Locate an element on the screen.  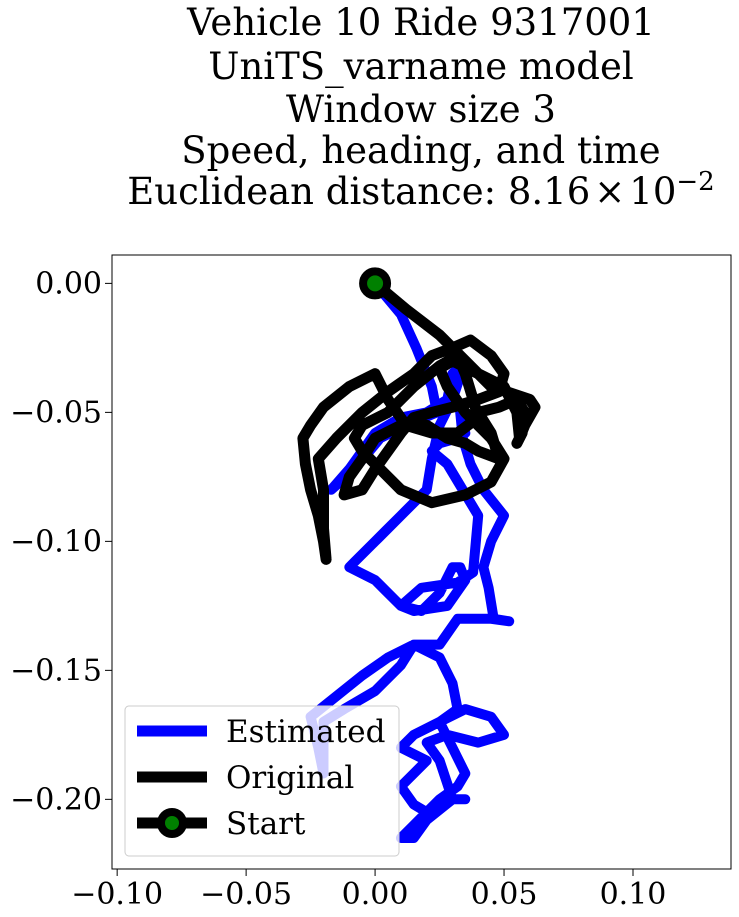
title-line-2: UniTS_varname model is located at coordinates (420, 67).